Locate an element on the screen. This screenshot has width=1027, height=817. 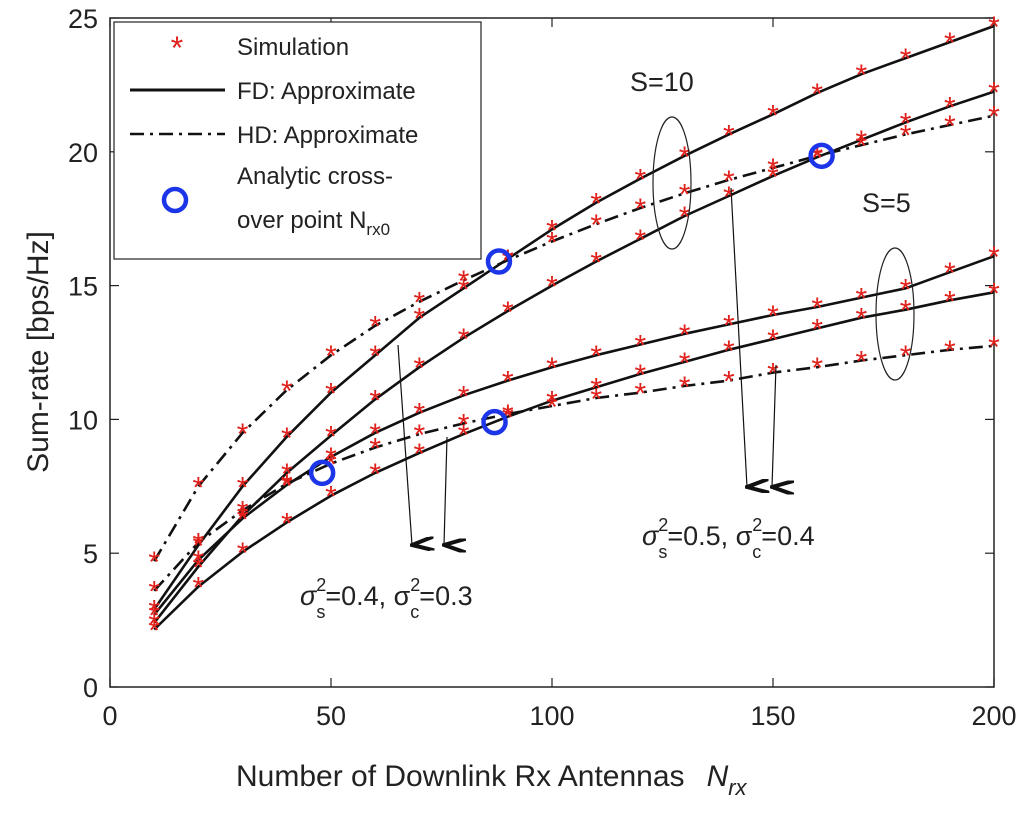
legend-box is located at coordinates (297, 140).